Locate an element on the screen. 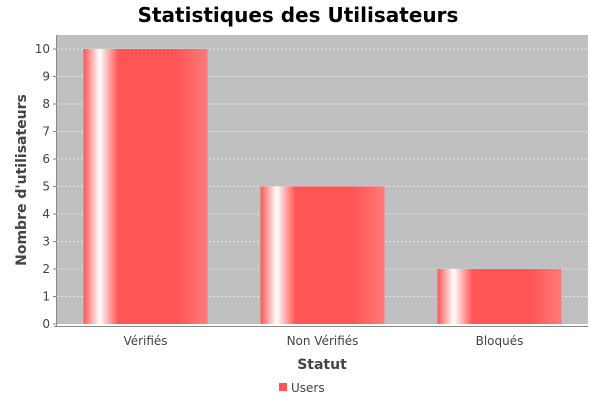 The image size is (600, 400). y-tick-label: 5 is located at coordinates (46, 187).